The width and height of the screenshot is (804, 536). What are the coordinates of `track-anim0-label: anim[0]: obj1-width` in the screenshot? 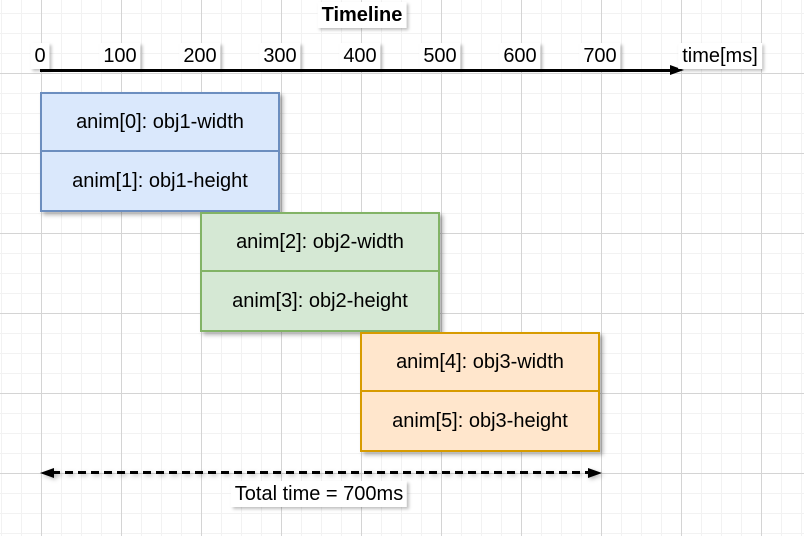 It's located at (160, 121).